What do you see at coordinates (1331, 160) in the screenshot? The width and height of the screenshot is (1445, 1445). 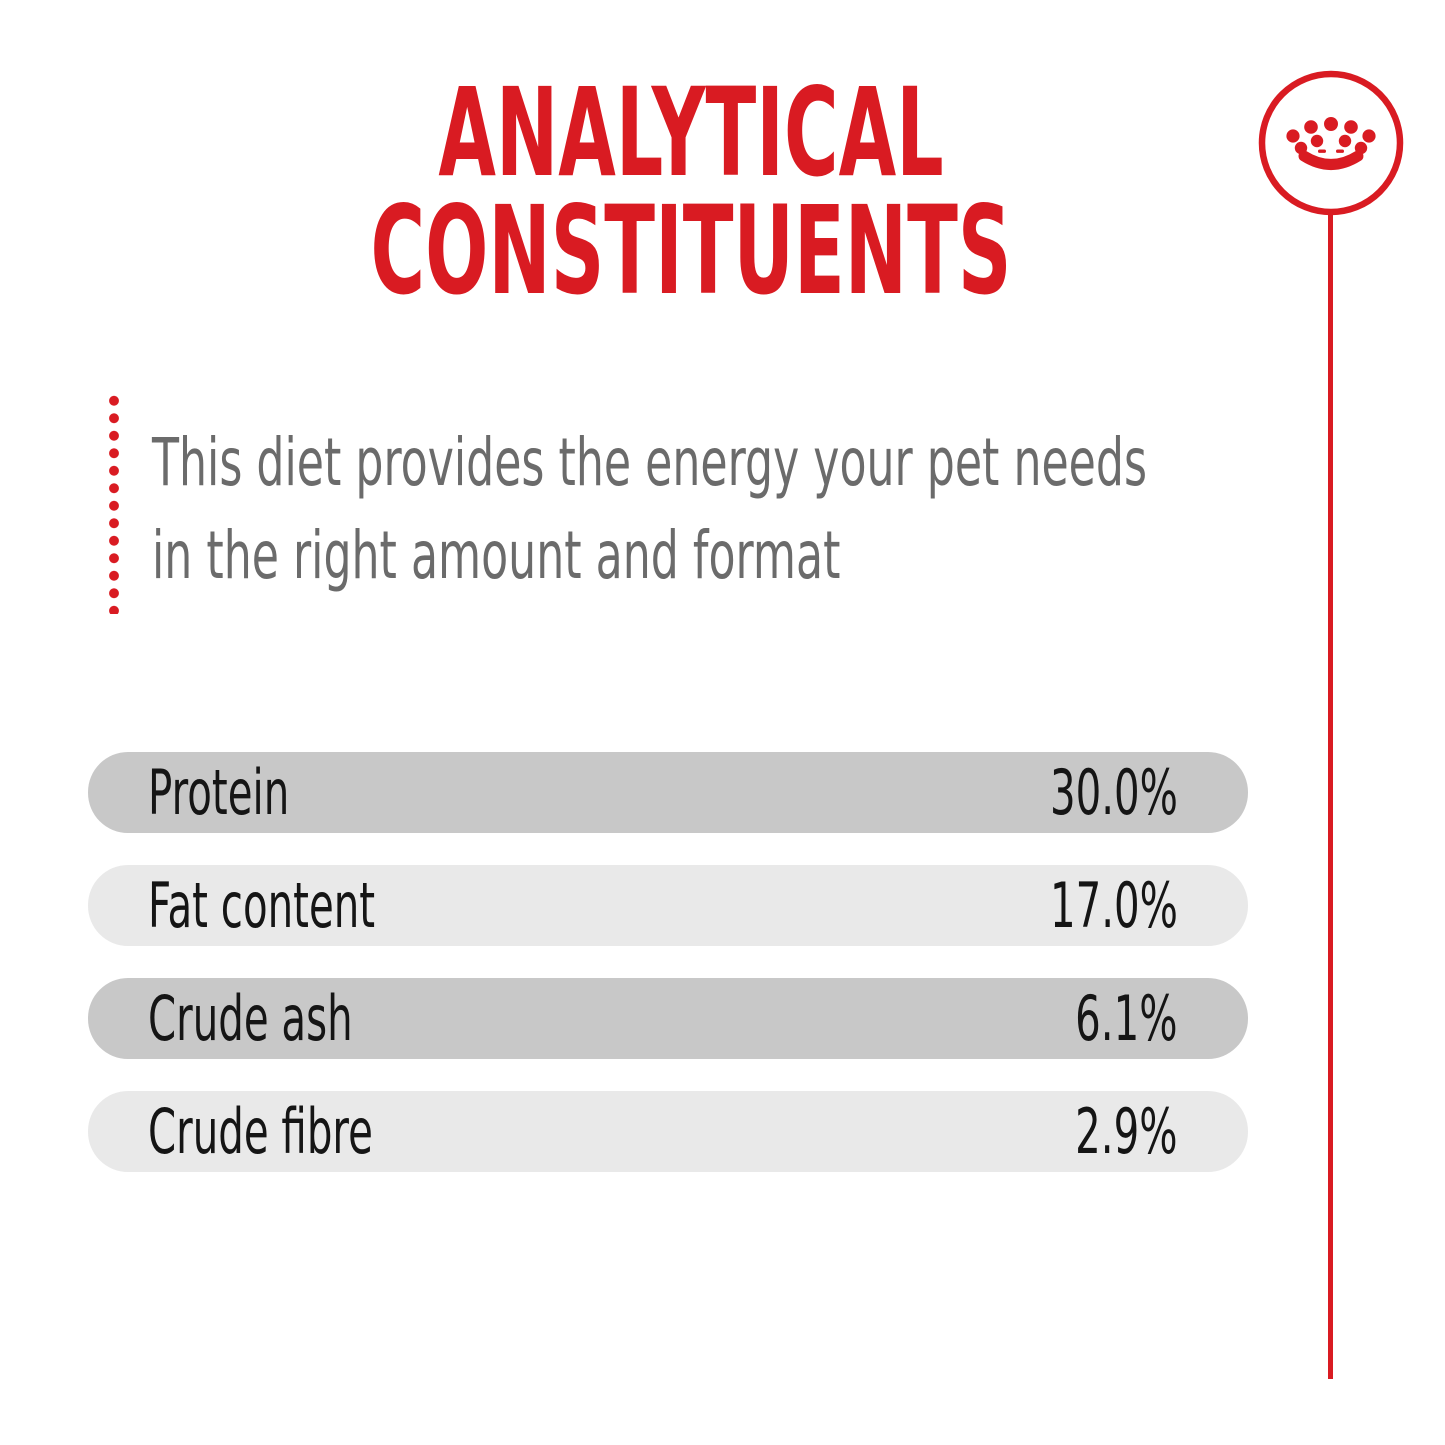 I see `crown-band` at bounding box center [1331, 160].